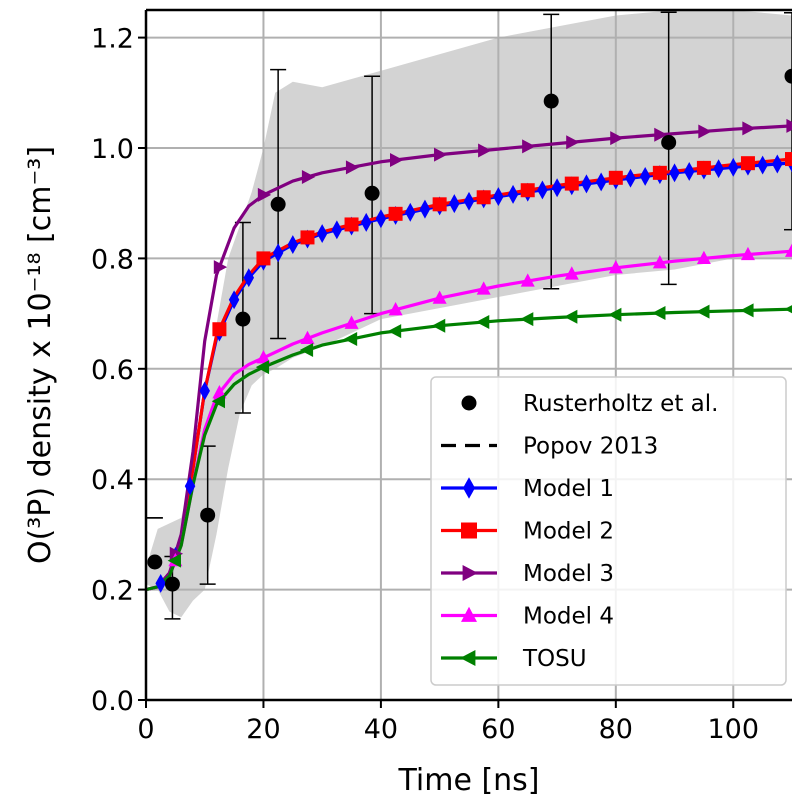 The width and height of the screenshot is (792, 802). Describe the element at coordinates (145, 729) in the screenshot. I see `x-tick-label: 0` at that location.